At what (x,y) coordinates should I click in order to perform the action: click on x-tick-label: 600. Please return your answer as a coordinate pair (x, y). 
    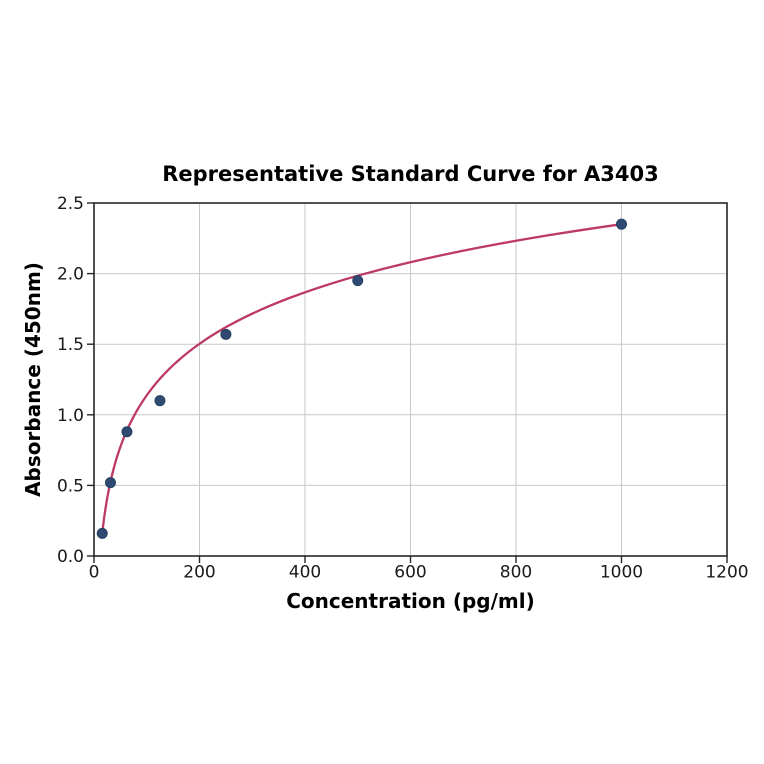
    Looking at the image, I should click on (410, 573).